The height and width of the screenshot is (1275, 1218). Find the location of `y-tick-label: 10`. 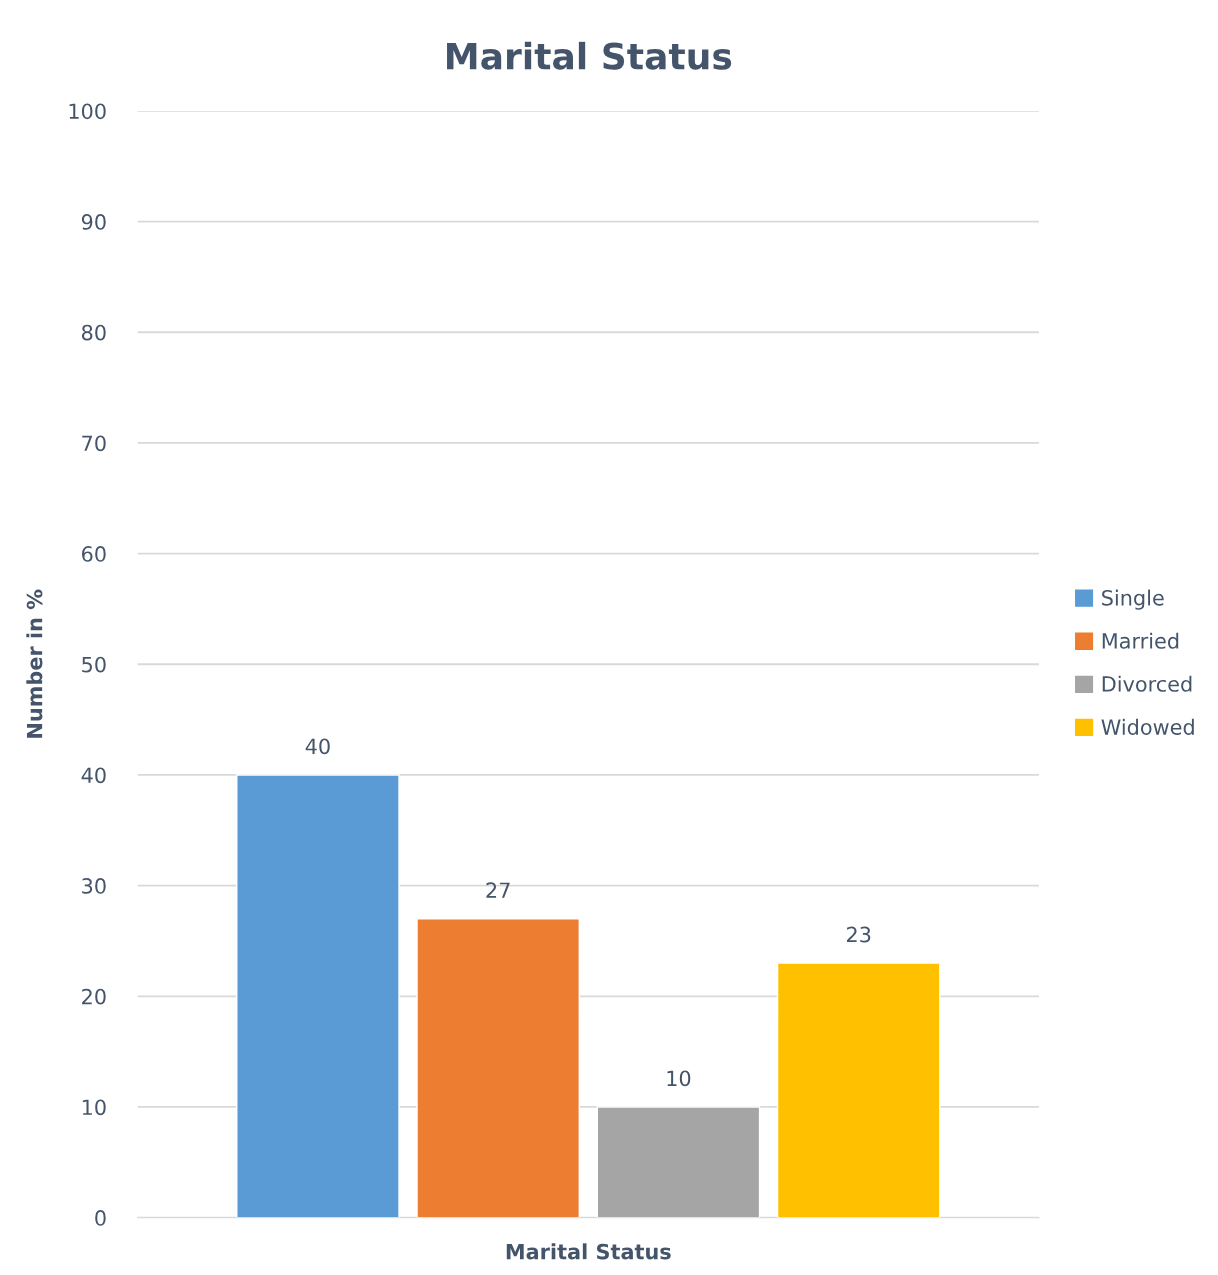

y-tick-label: 10 is located at coordinates (94, 1107).